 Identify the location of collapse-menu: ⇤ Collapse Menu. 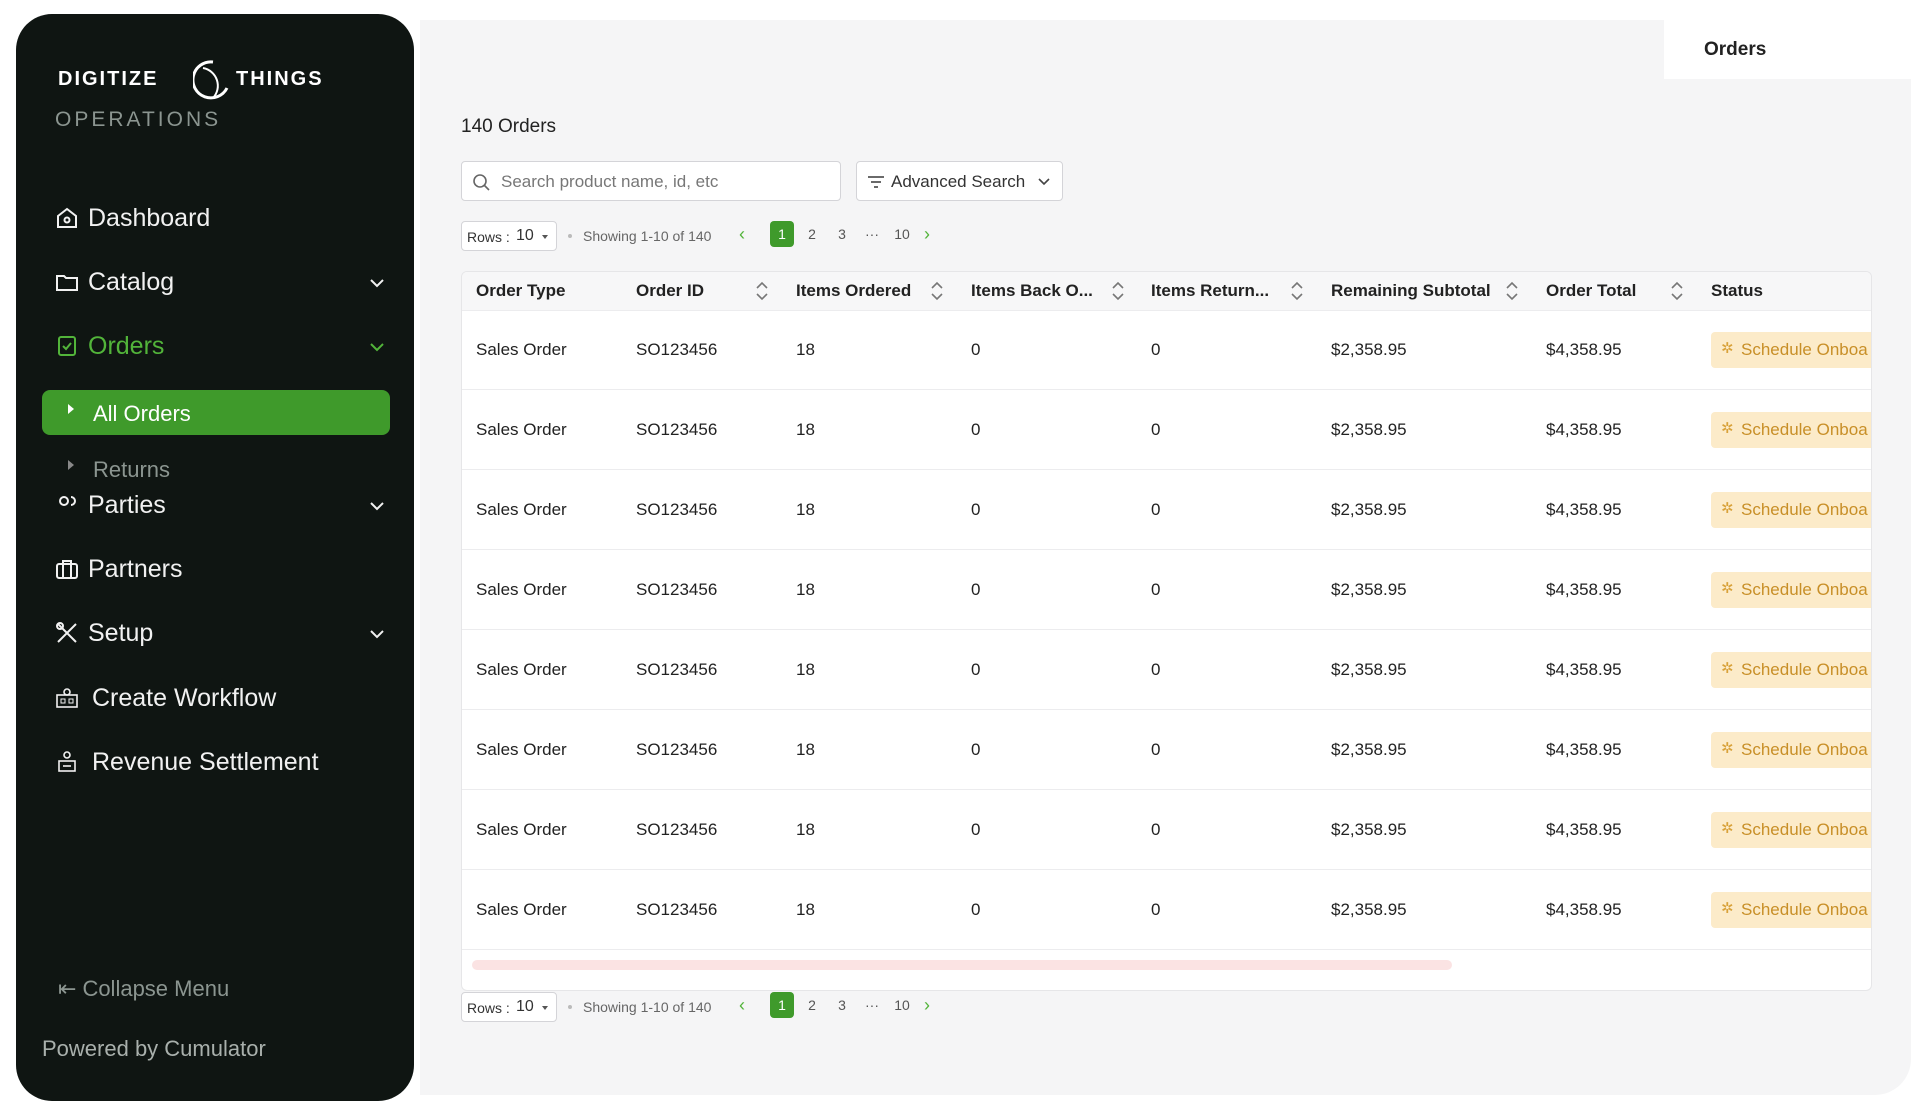
(144, 988).